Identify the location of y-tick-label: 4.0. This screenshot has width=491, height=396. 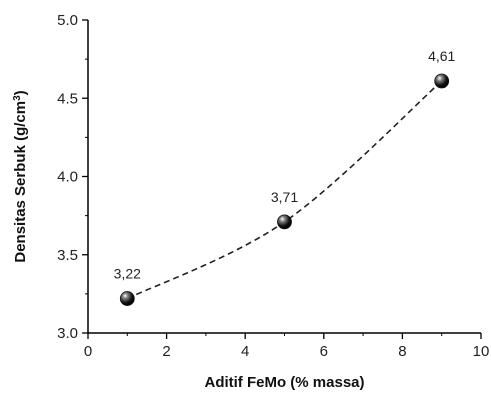
(67, 177).